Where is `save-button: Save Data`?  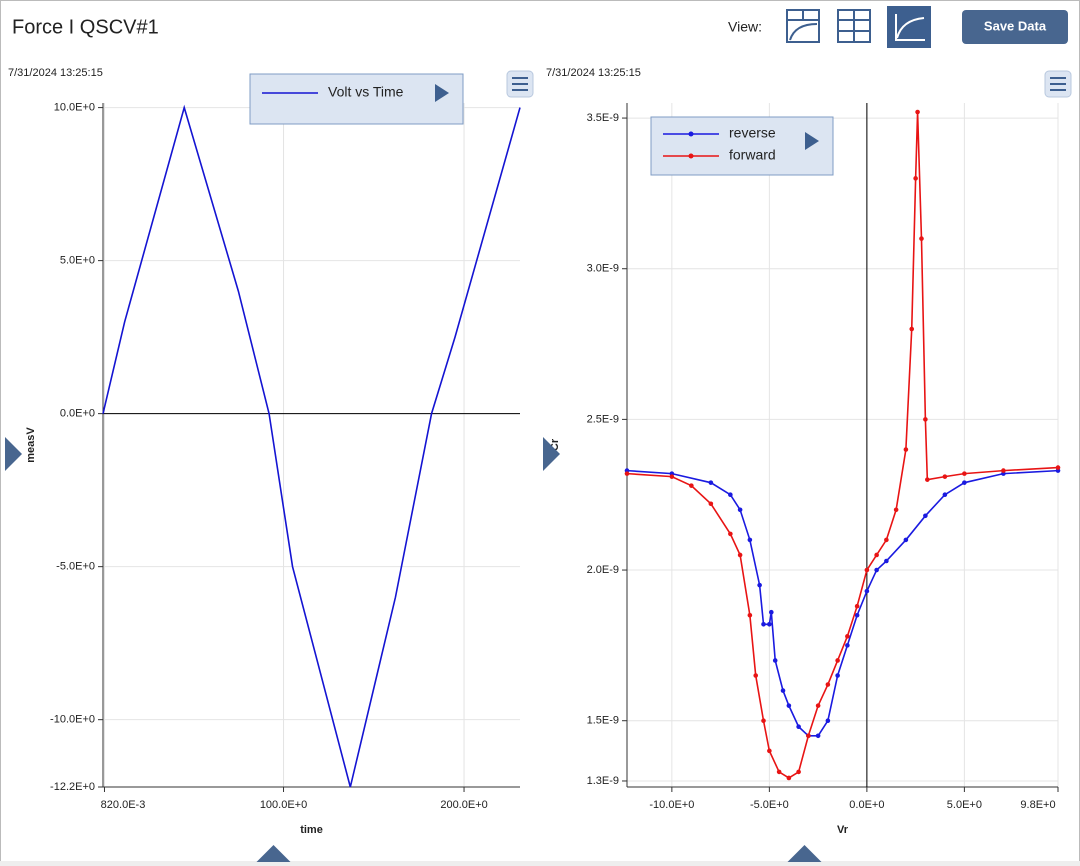
save-button: Save Data is located at coordinates (1015, 27).